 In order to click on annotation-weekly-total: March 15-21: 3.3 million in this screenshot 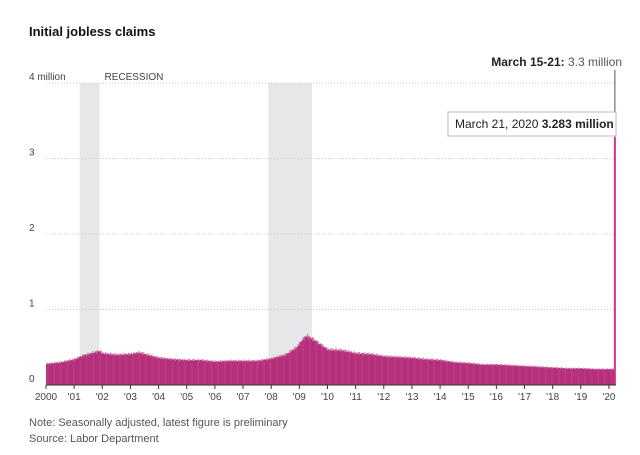, I will do `click(556, 62)`.